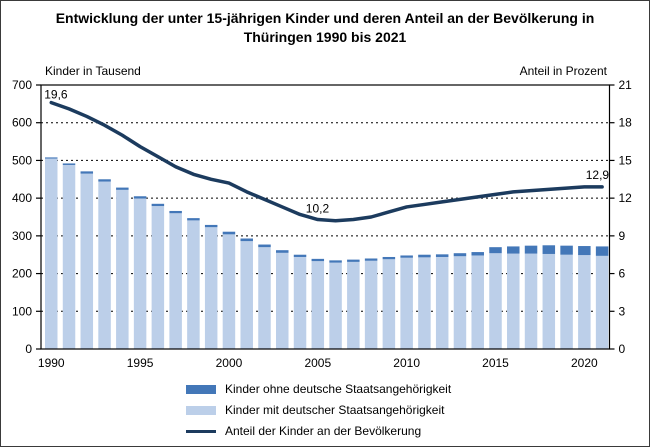 Image resolution: width=650 pixels, height=447 pixels. Describe the element at coordinates (584, 363) in the screenshot. I see `svg-text: 2020` at that location.